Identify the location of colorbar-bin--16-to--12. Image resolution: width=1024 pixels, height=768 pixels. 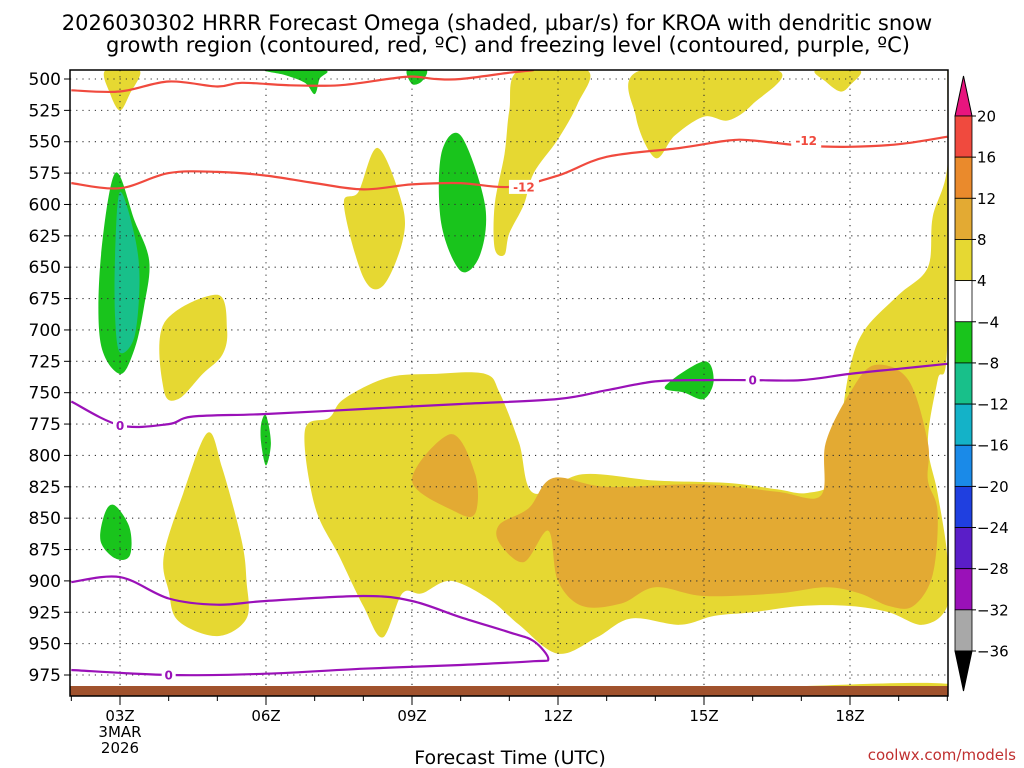
(963, 424).